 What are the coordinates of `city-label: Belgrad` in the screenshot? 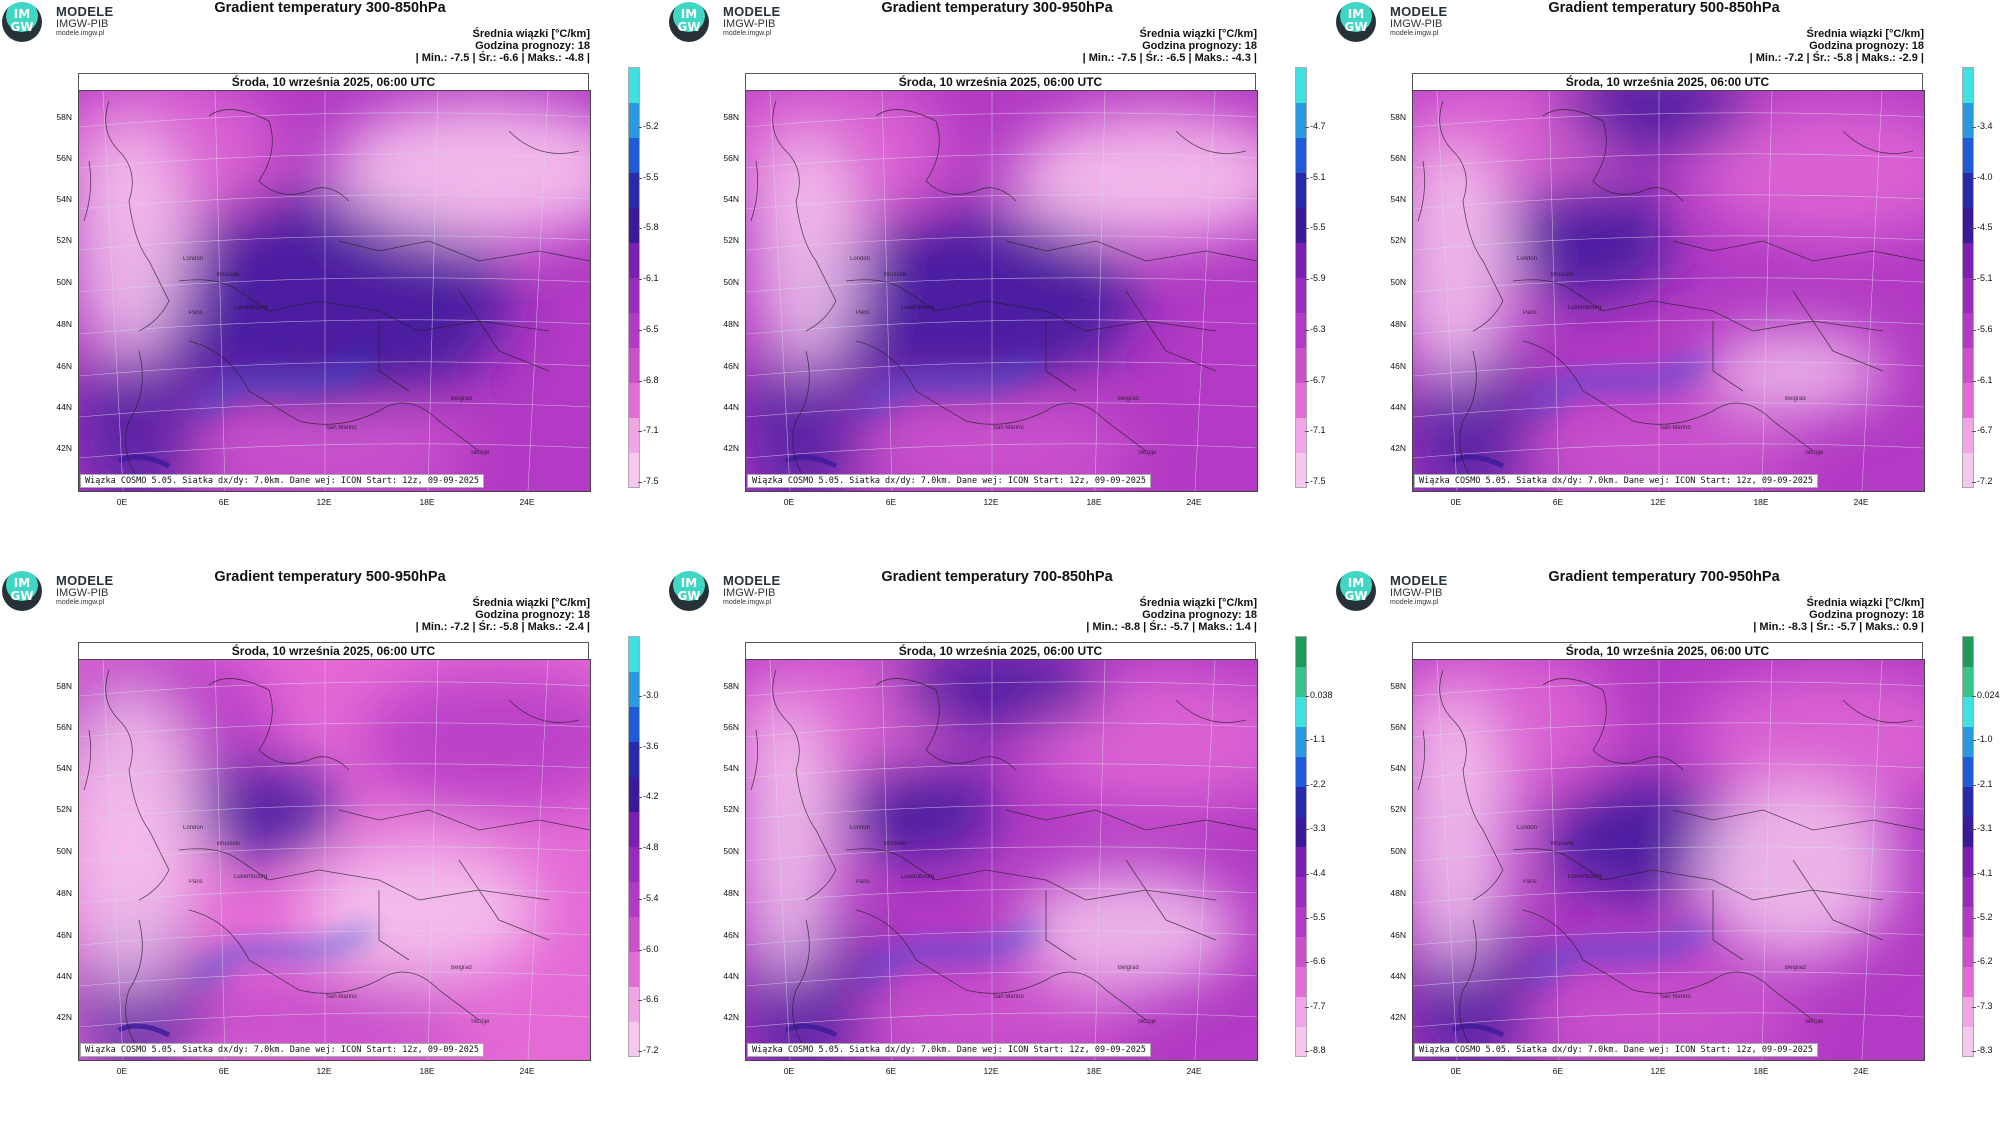 It's located at (1795, 968).